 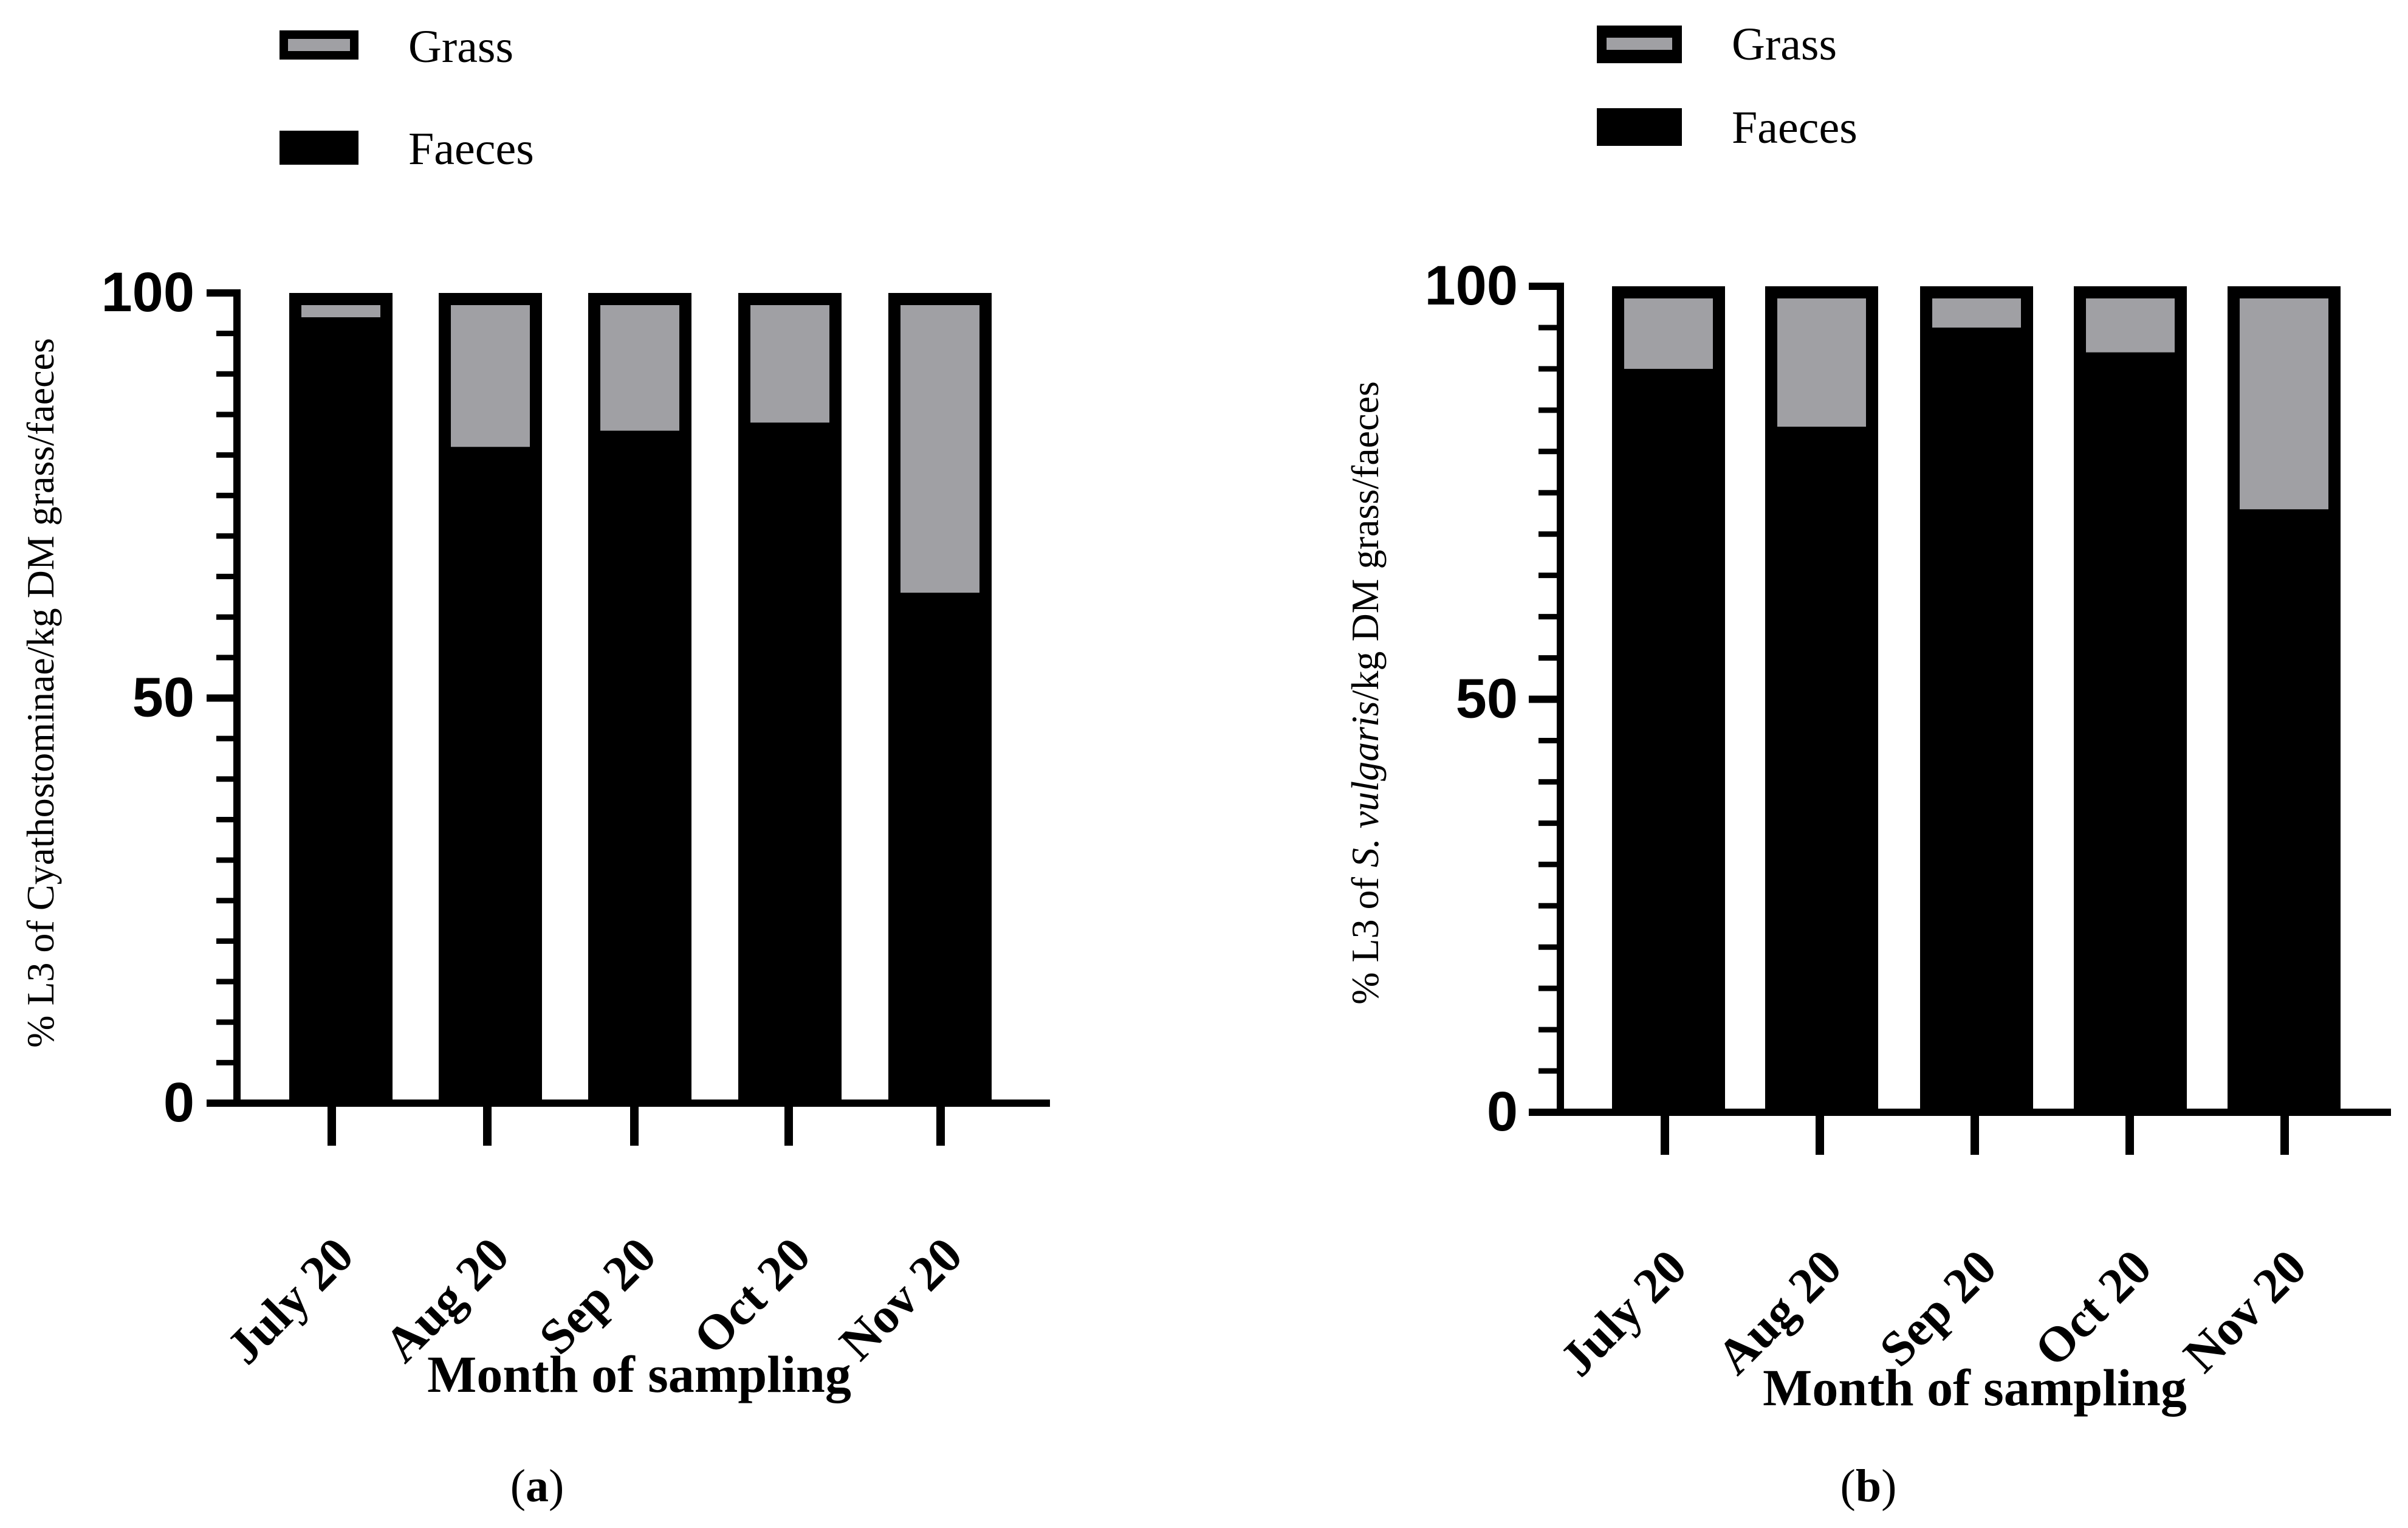 What do you see at coordinates (148, 292) in the screenshot?
I see `y-tick-label-a-100: 100` at bounding box center [148, 292].